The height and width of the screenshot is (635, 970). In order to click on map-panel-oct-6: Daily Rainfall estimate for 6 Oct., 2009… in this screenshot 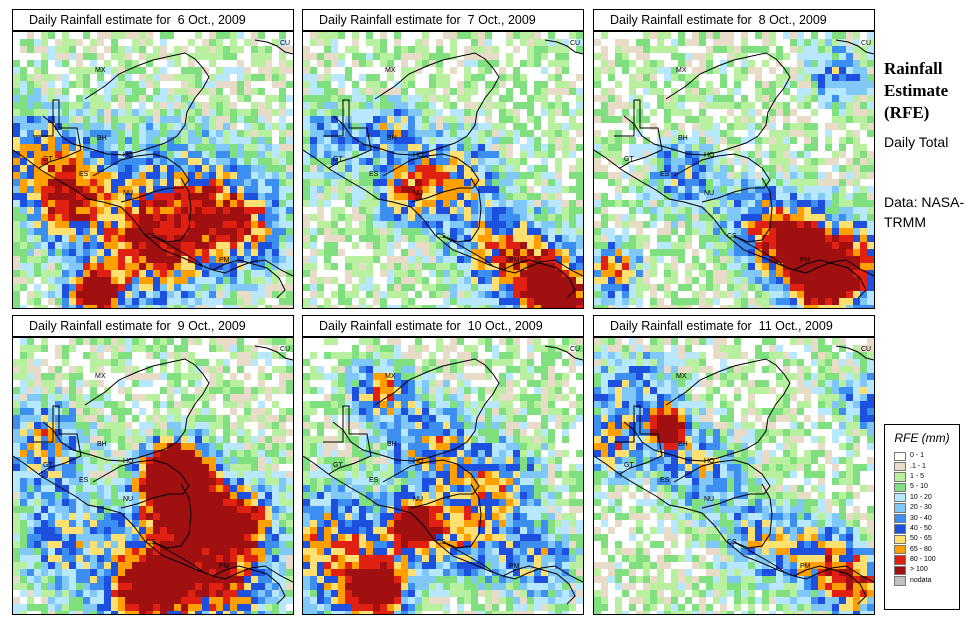, I will do `click(153, 159)`.